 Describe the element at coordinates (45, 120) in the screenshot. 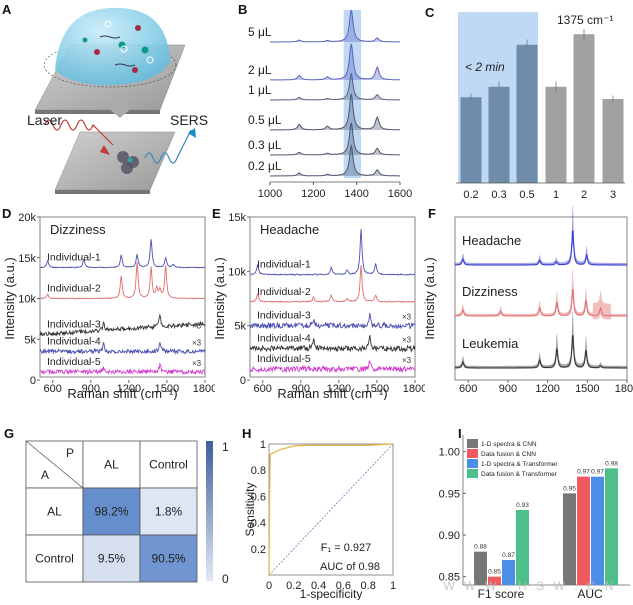

I see `laser-label: Laser` at that location.